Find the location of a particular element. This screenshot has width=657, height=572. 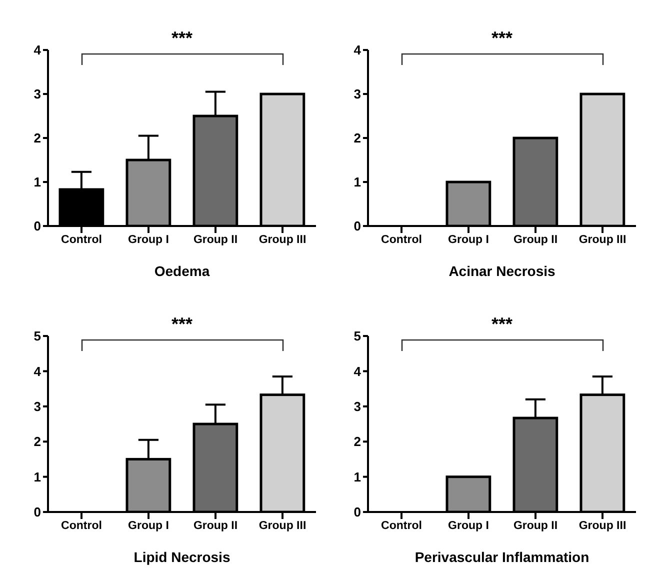

x-axis-title: Perivascular Inflammation is located at coordinates (502, 557).